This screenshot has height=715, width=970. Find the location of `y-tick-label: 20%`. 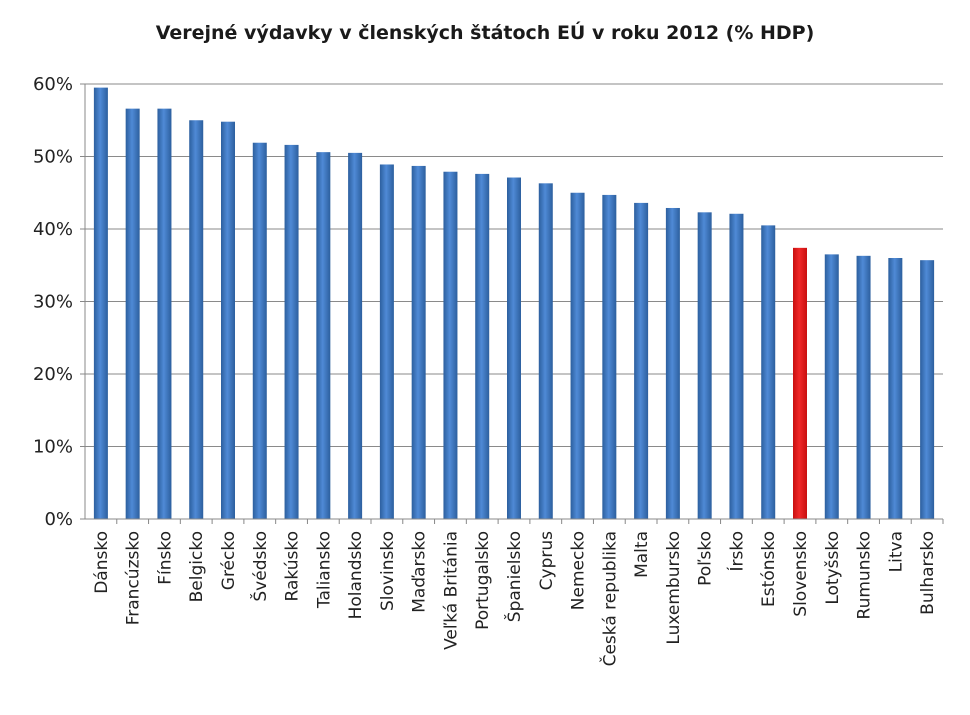

y-tick-label: 20% is located at coordinates (53, 374).